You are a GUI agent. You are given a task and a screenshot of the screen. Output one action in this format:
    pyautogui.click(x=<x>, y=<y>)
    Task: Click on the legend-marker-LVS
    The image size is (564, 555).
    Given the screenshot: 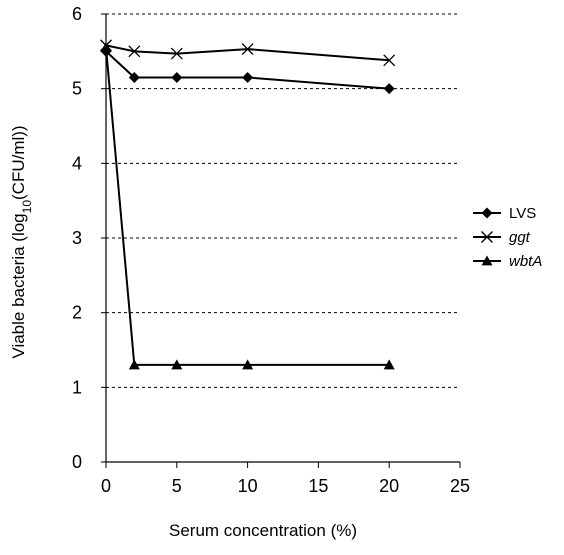 What is the action you would take?
    pyautogui.click(x=487, y=213)
    